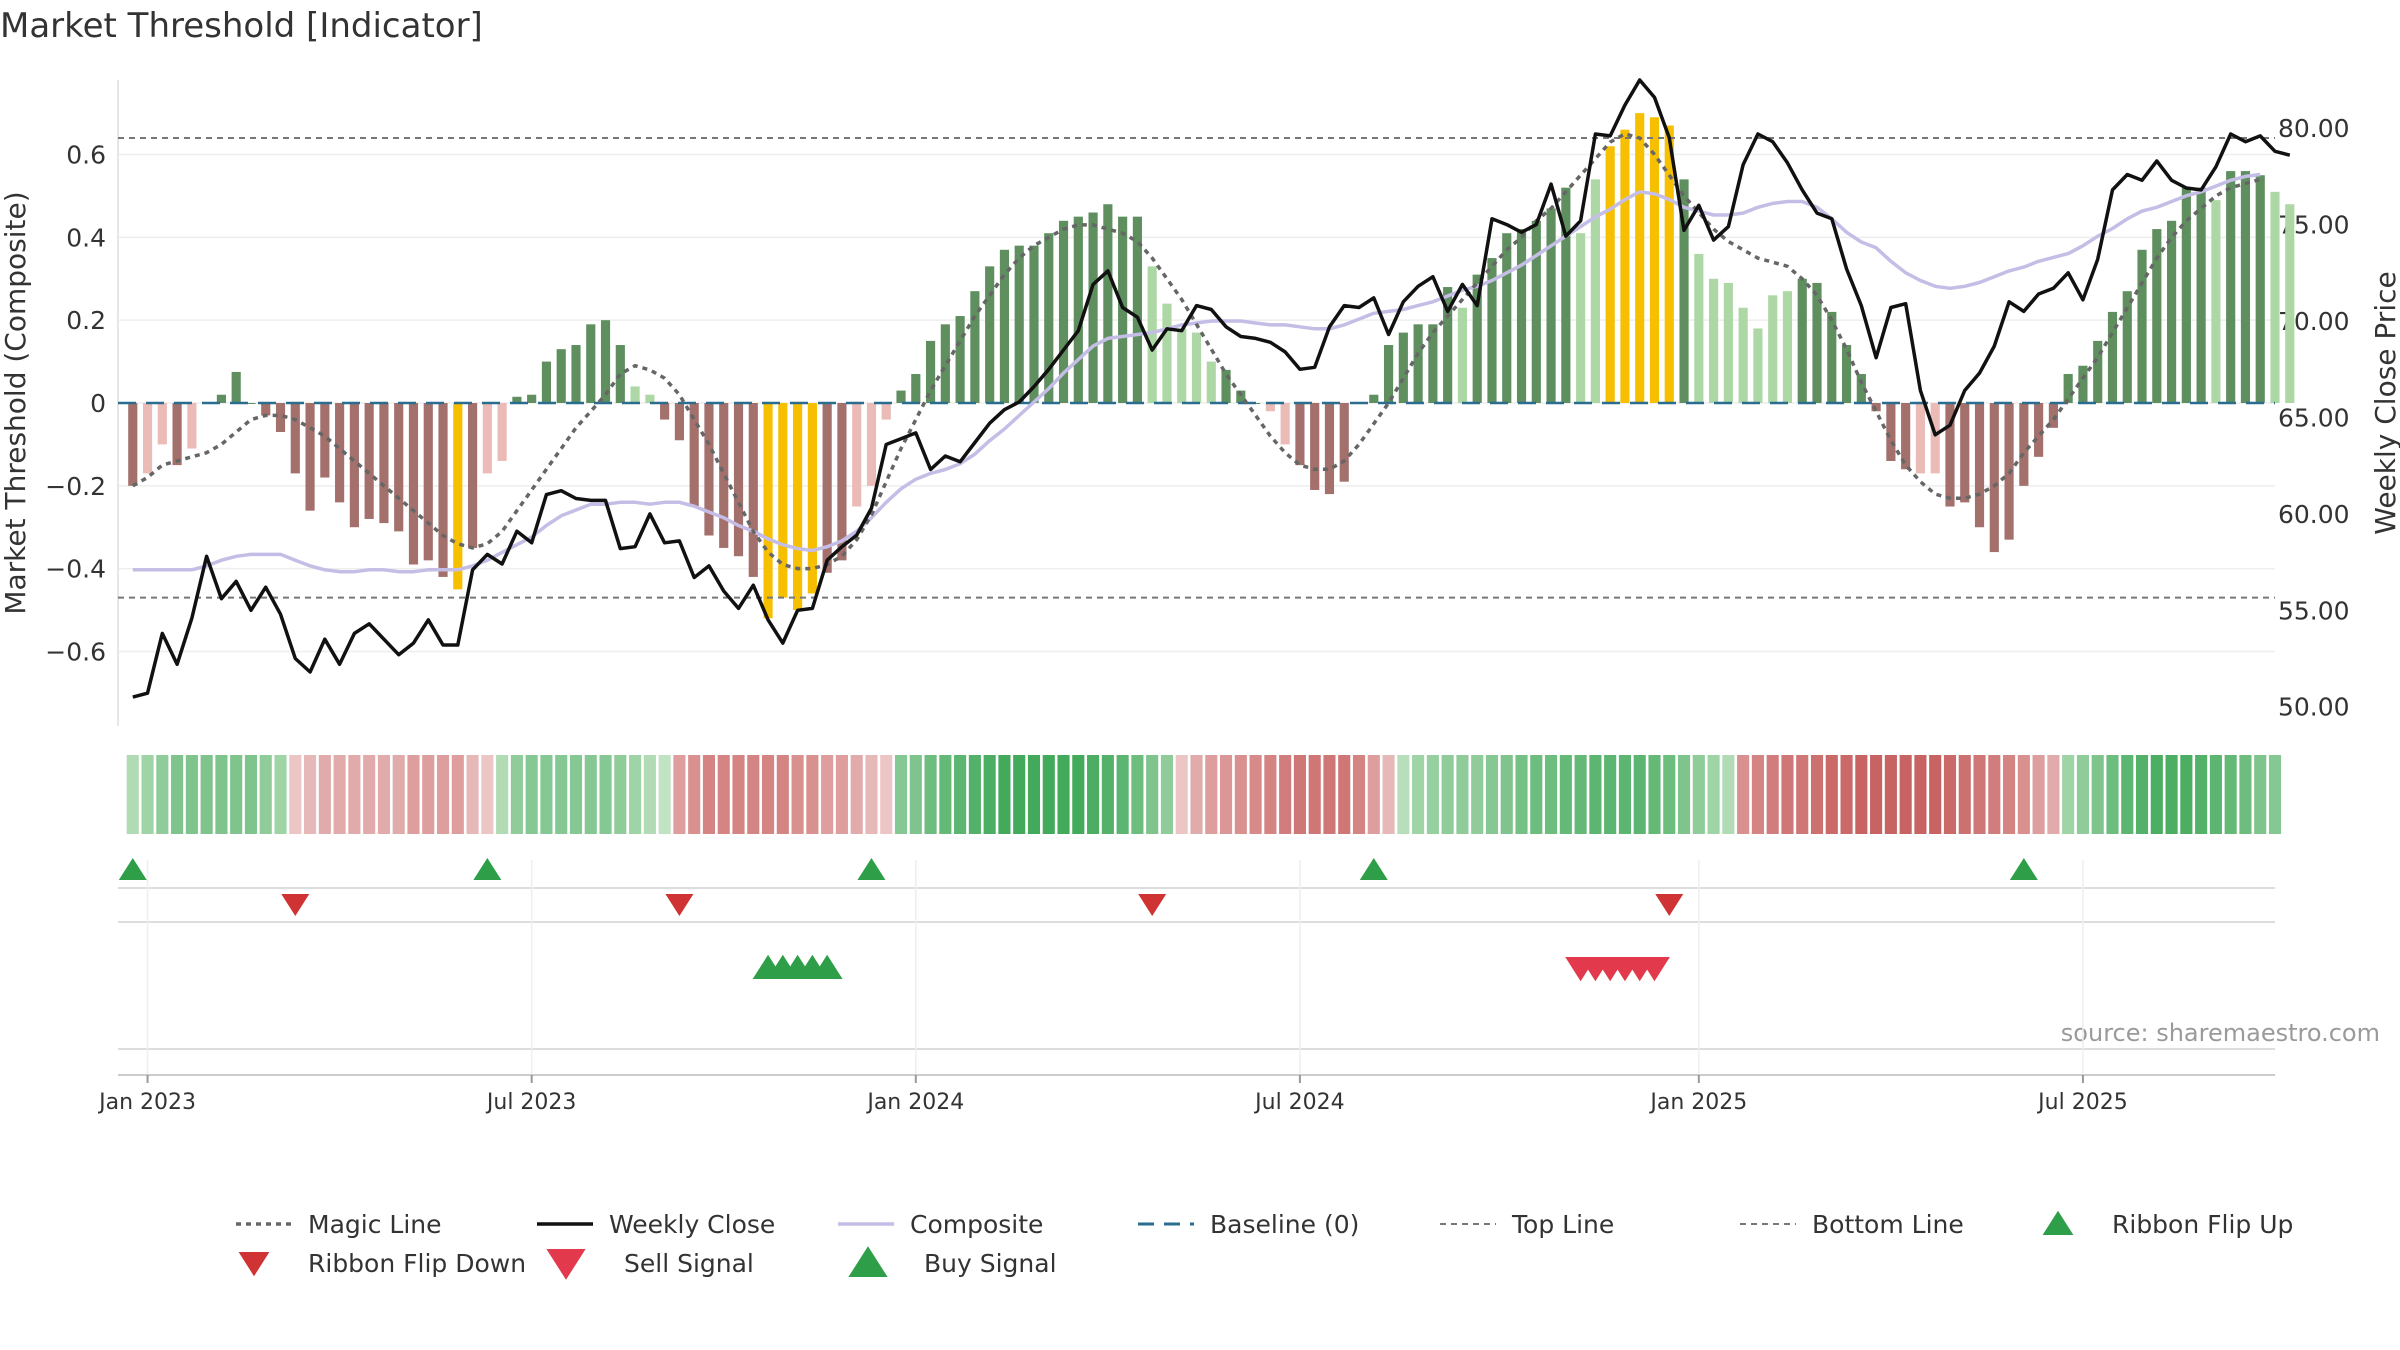 The width and height of the screenshot is (2400, 1350). What do you see at coordinates (827, 966) in the screenshot?
I see `buy-signal-marker` at bounding box center [827, 966].